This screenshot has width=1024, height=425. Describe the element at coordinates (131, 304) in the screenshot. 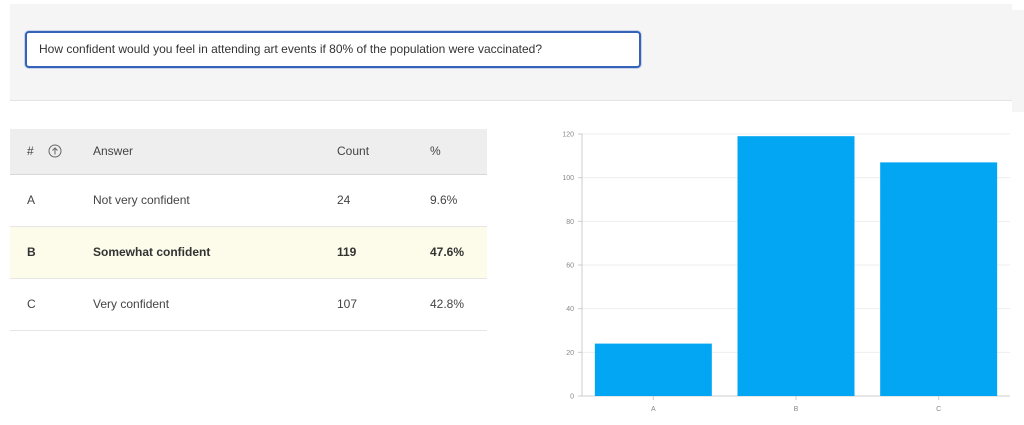

I see `row-answer: Very confident` at that location.